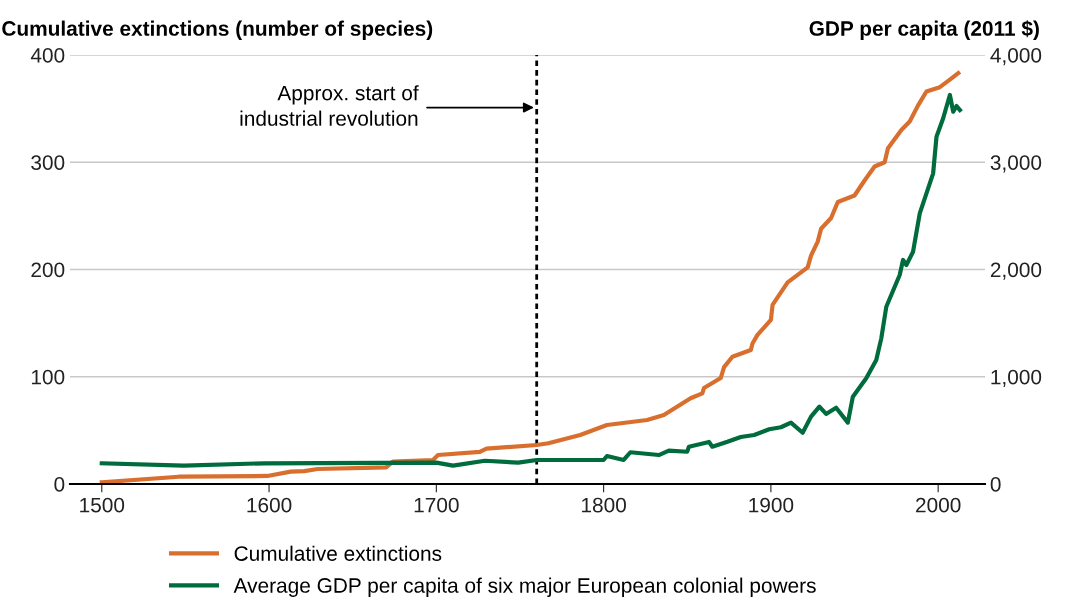 The height and width of the screenshot is (601, 1071). I want to click on x-tick-label: 1800, so click(604, 505).